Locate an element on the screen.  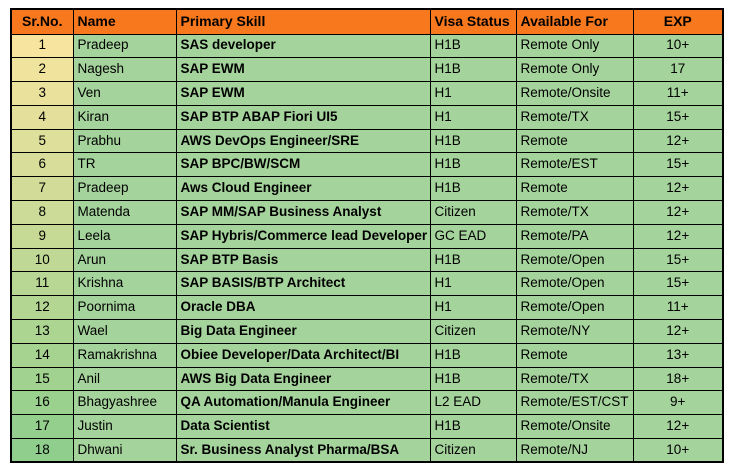
cell-name: Arun is located at coordinates (124, 260).